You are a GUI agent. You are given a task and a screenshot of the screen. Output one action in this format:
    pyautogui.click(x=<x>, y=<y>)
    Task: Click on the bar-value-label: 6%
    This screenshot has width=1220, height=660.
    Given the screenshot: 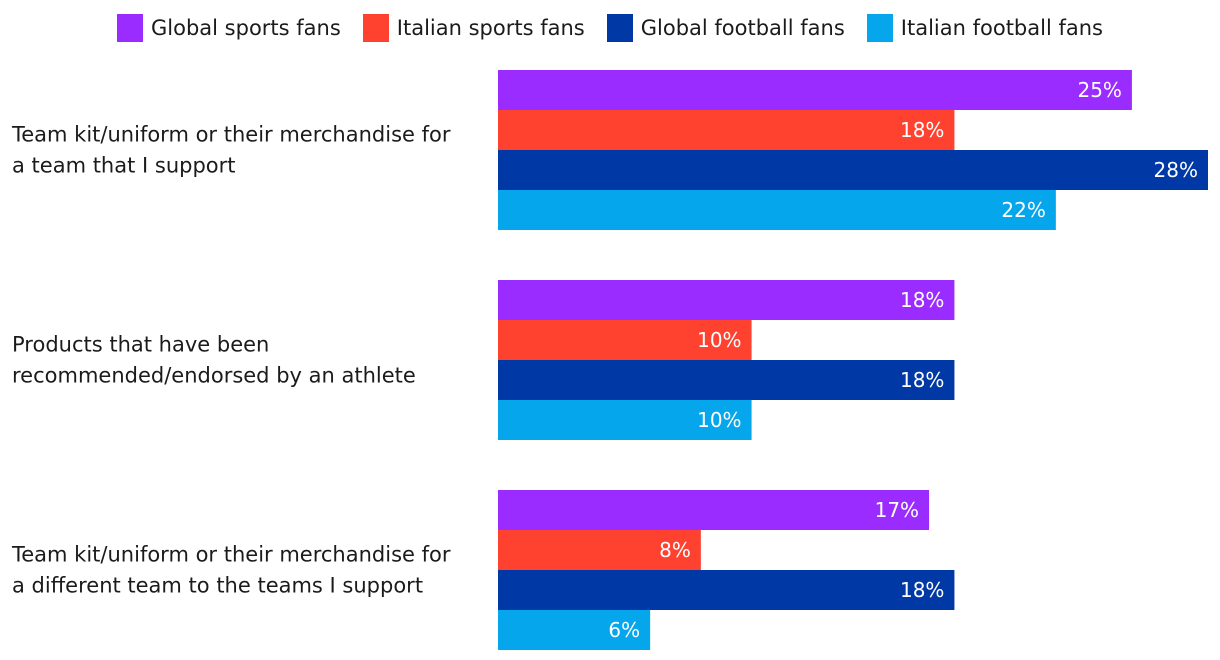 What is the action you would take?
    pyautogui.click(x=624, y=630)
    